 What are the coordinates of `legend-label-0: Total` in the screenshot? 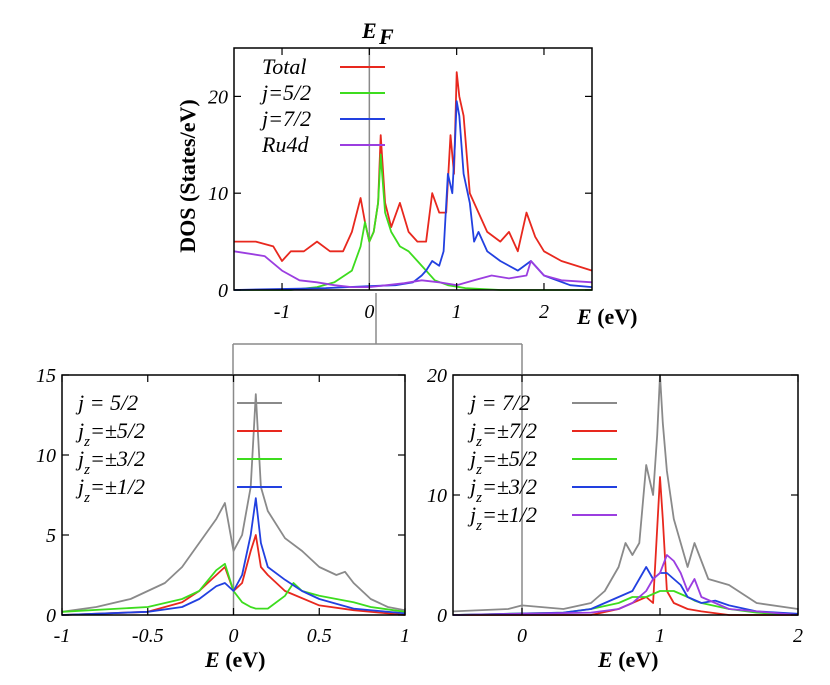 It's located at (284, 66).